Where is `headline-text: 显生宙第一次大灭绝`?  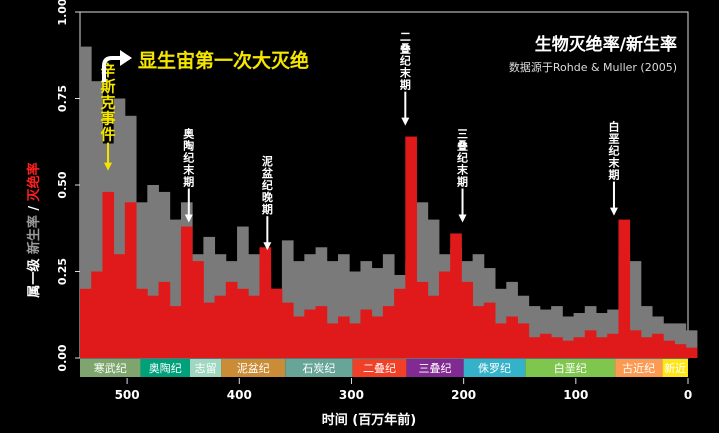
headline-text: 显生宙第一次大灭绝 is located at coordinates (224, 61).